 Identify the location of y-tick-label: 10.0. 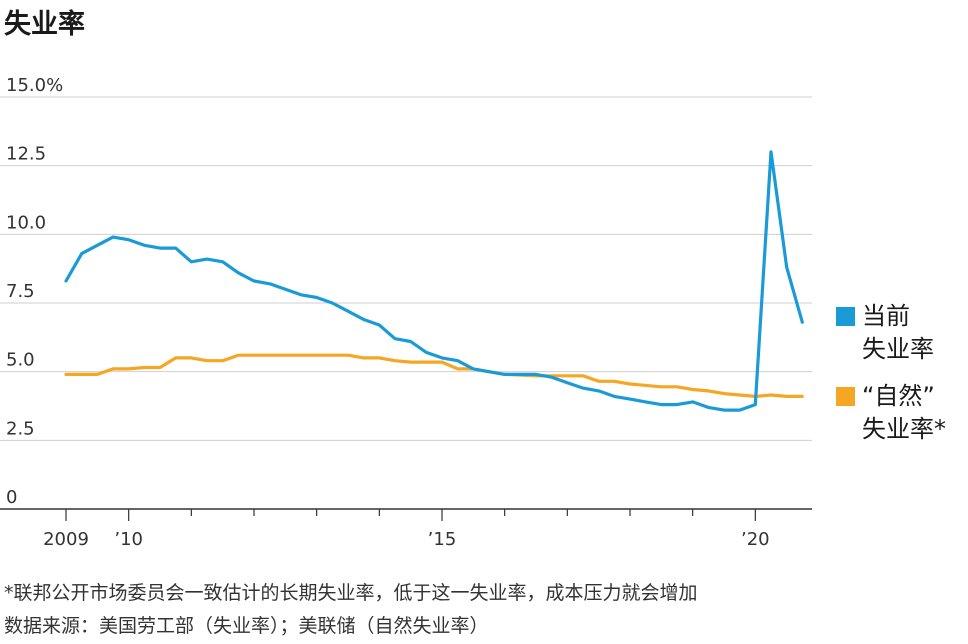
(26, 222).